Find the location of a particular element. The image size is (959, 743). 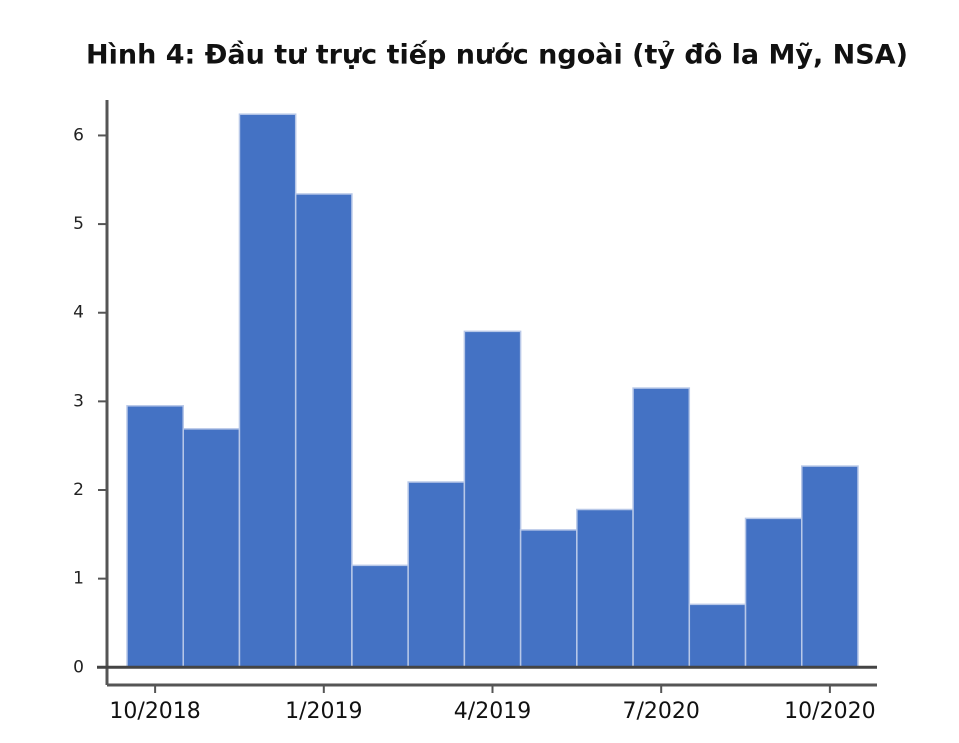

x-tick-label: 7/2020 is located at coordinates (660, 711).